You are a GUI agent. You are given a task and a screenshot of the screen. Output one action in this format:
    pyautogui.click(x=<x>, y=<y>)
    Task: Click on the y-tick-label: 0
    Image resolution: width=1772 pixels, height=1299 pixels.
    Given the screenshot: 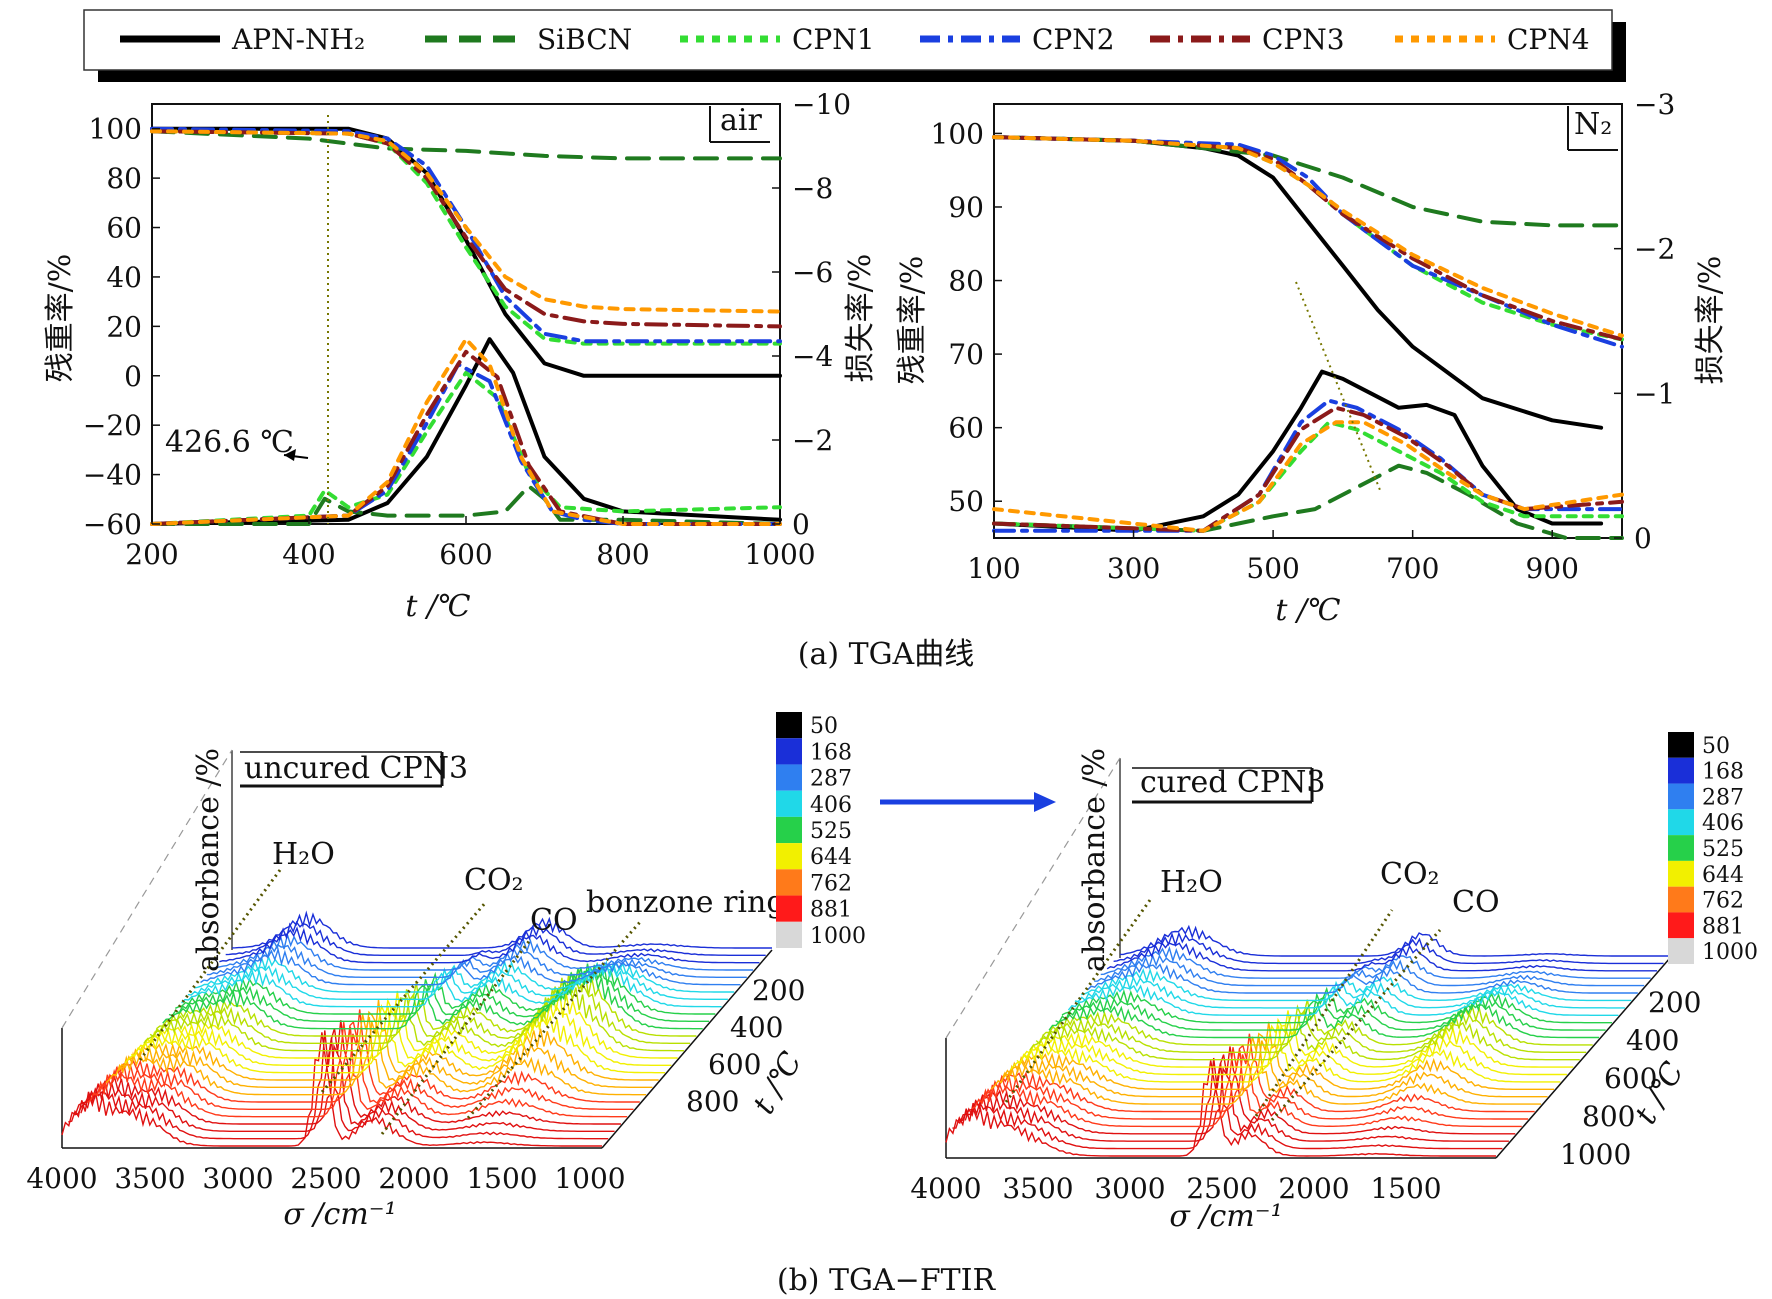 What is the action you would take?
    pyautogui.click(x=133, y=376)
    